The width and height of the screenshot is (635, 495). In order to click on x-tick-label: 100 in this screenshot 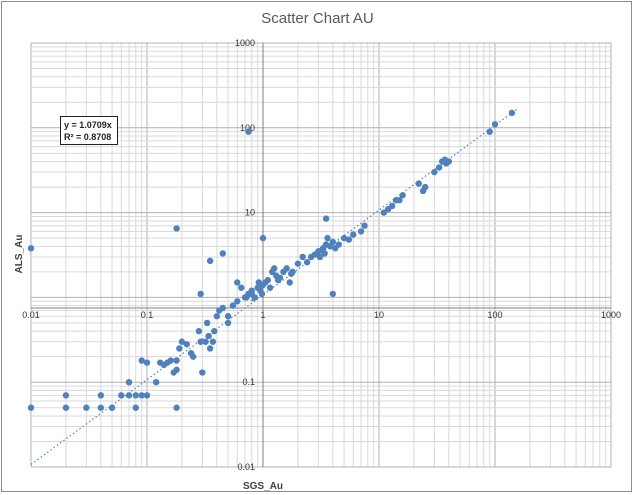, I will do `click(494, 315)`.